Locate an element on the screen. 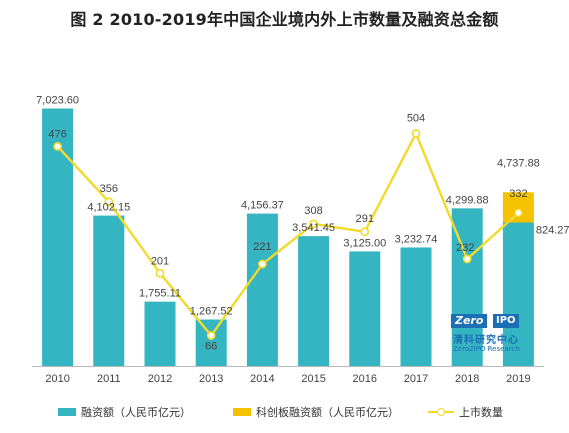 The height and width of the screenshot is (433, 569). x-tick-label-2010: 2010 is located at coordinates (57, 379).